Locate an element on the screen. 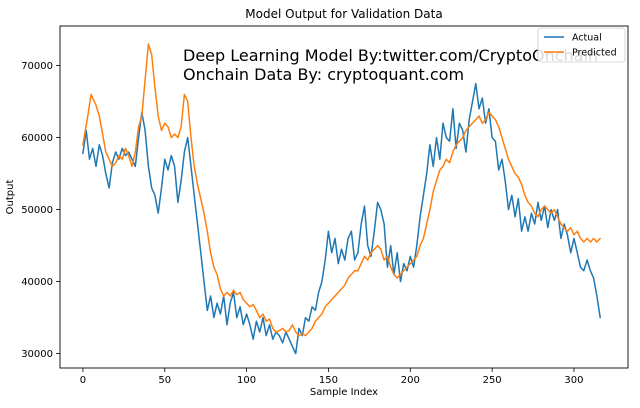 This screenshot has width=640, height=408. x-tick-label: 300 is located at coordinates (573, 380).